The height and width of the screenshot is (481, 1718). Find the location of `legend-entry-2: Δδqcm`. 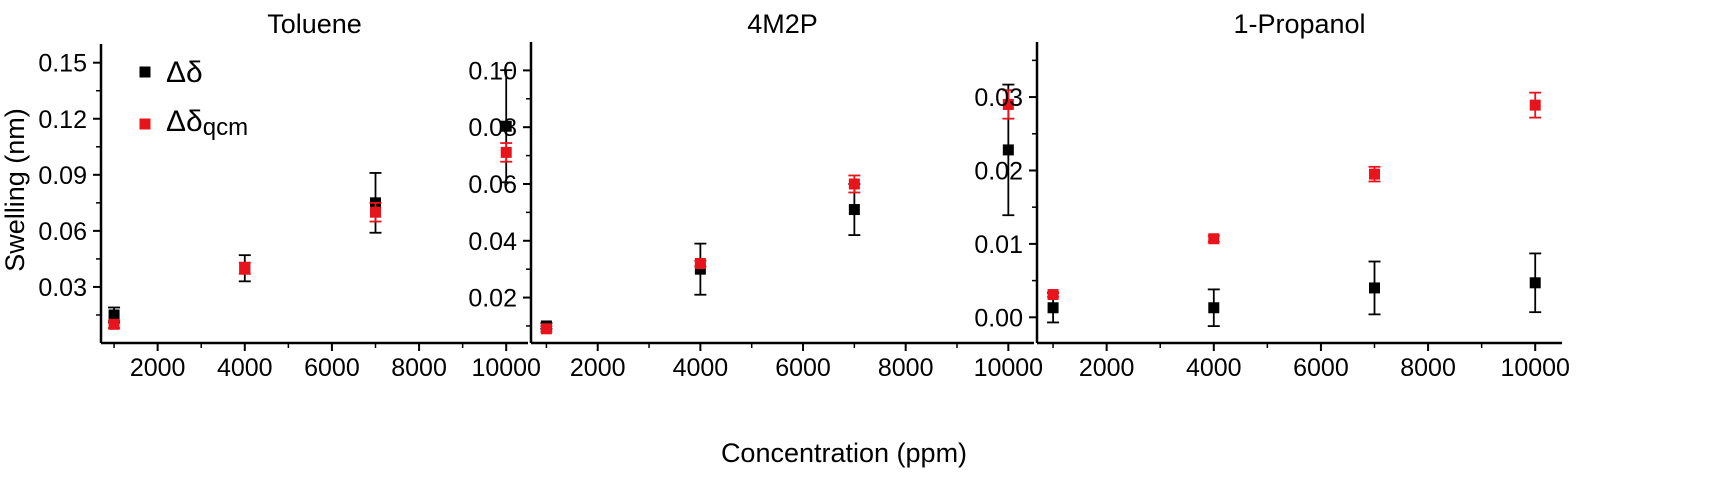

legend-entry-2: Δδqcm is located at coordinates (193, 123).